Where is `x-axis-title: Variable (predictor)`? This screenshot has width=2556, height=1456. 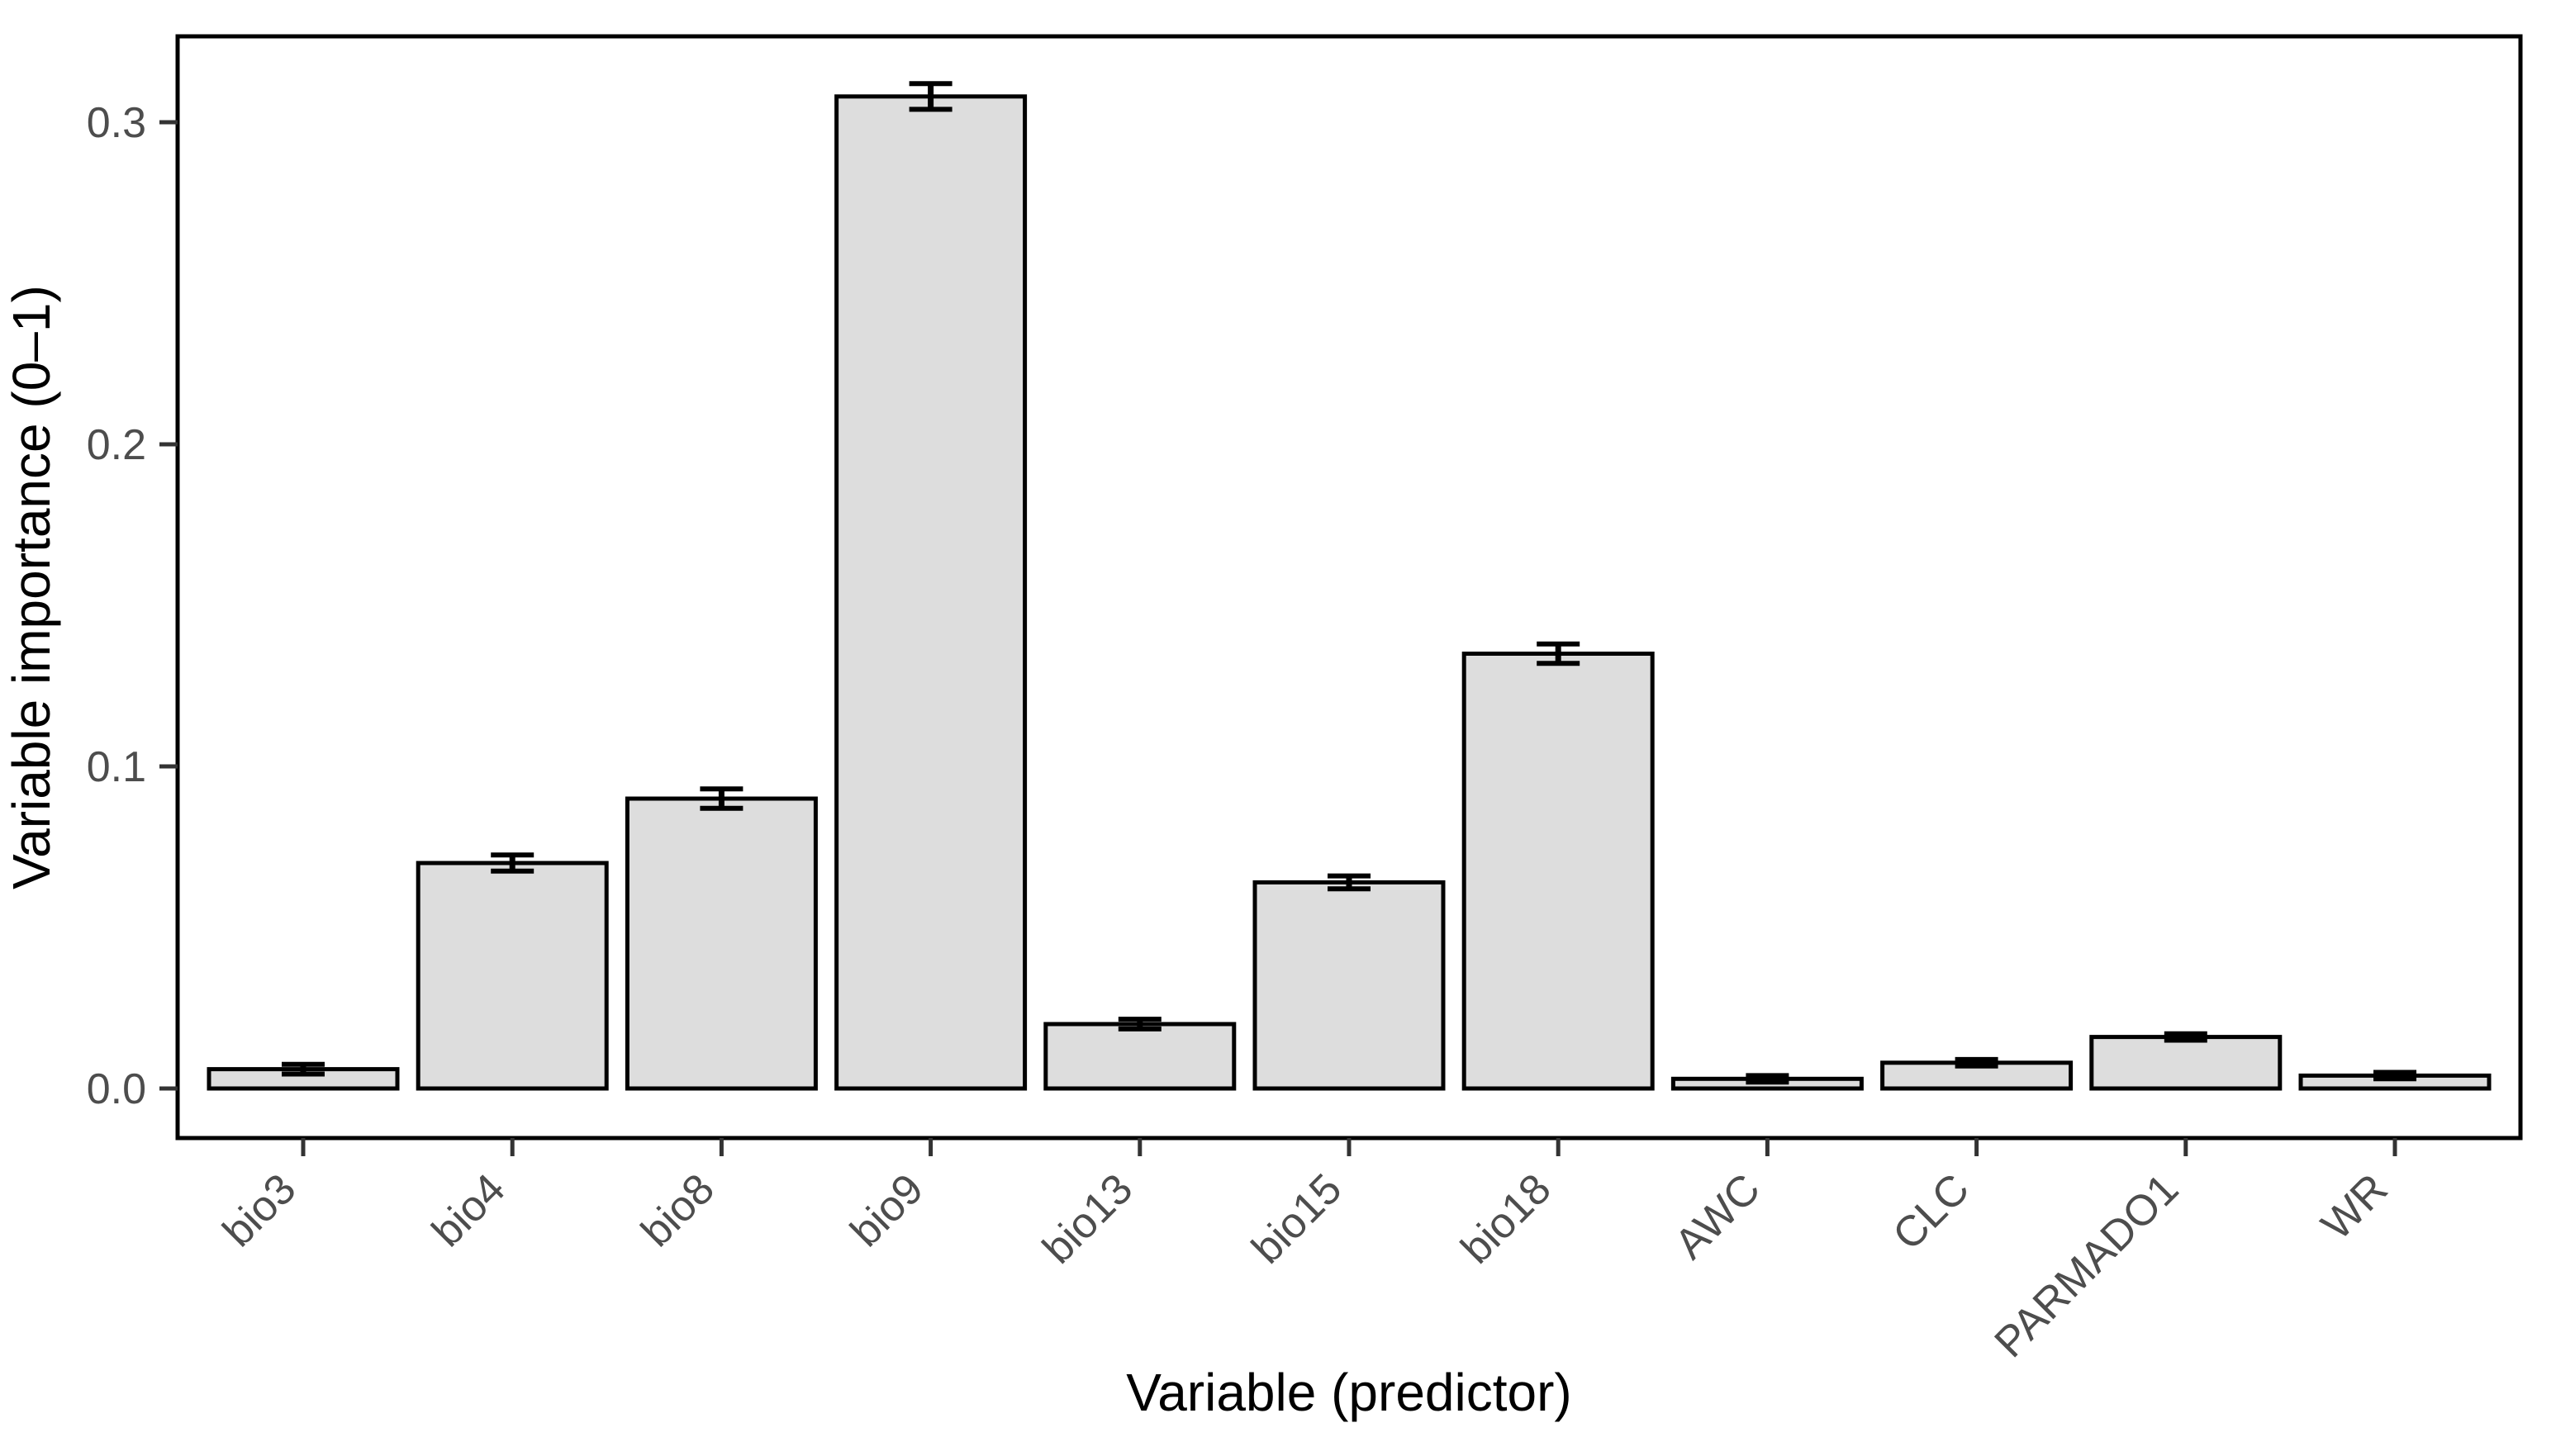
x-axis-title: Variable (predictor) is located at coordinates (1348, 1392).